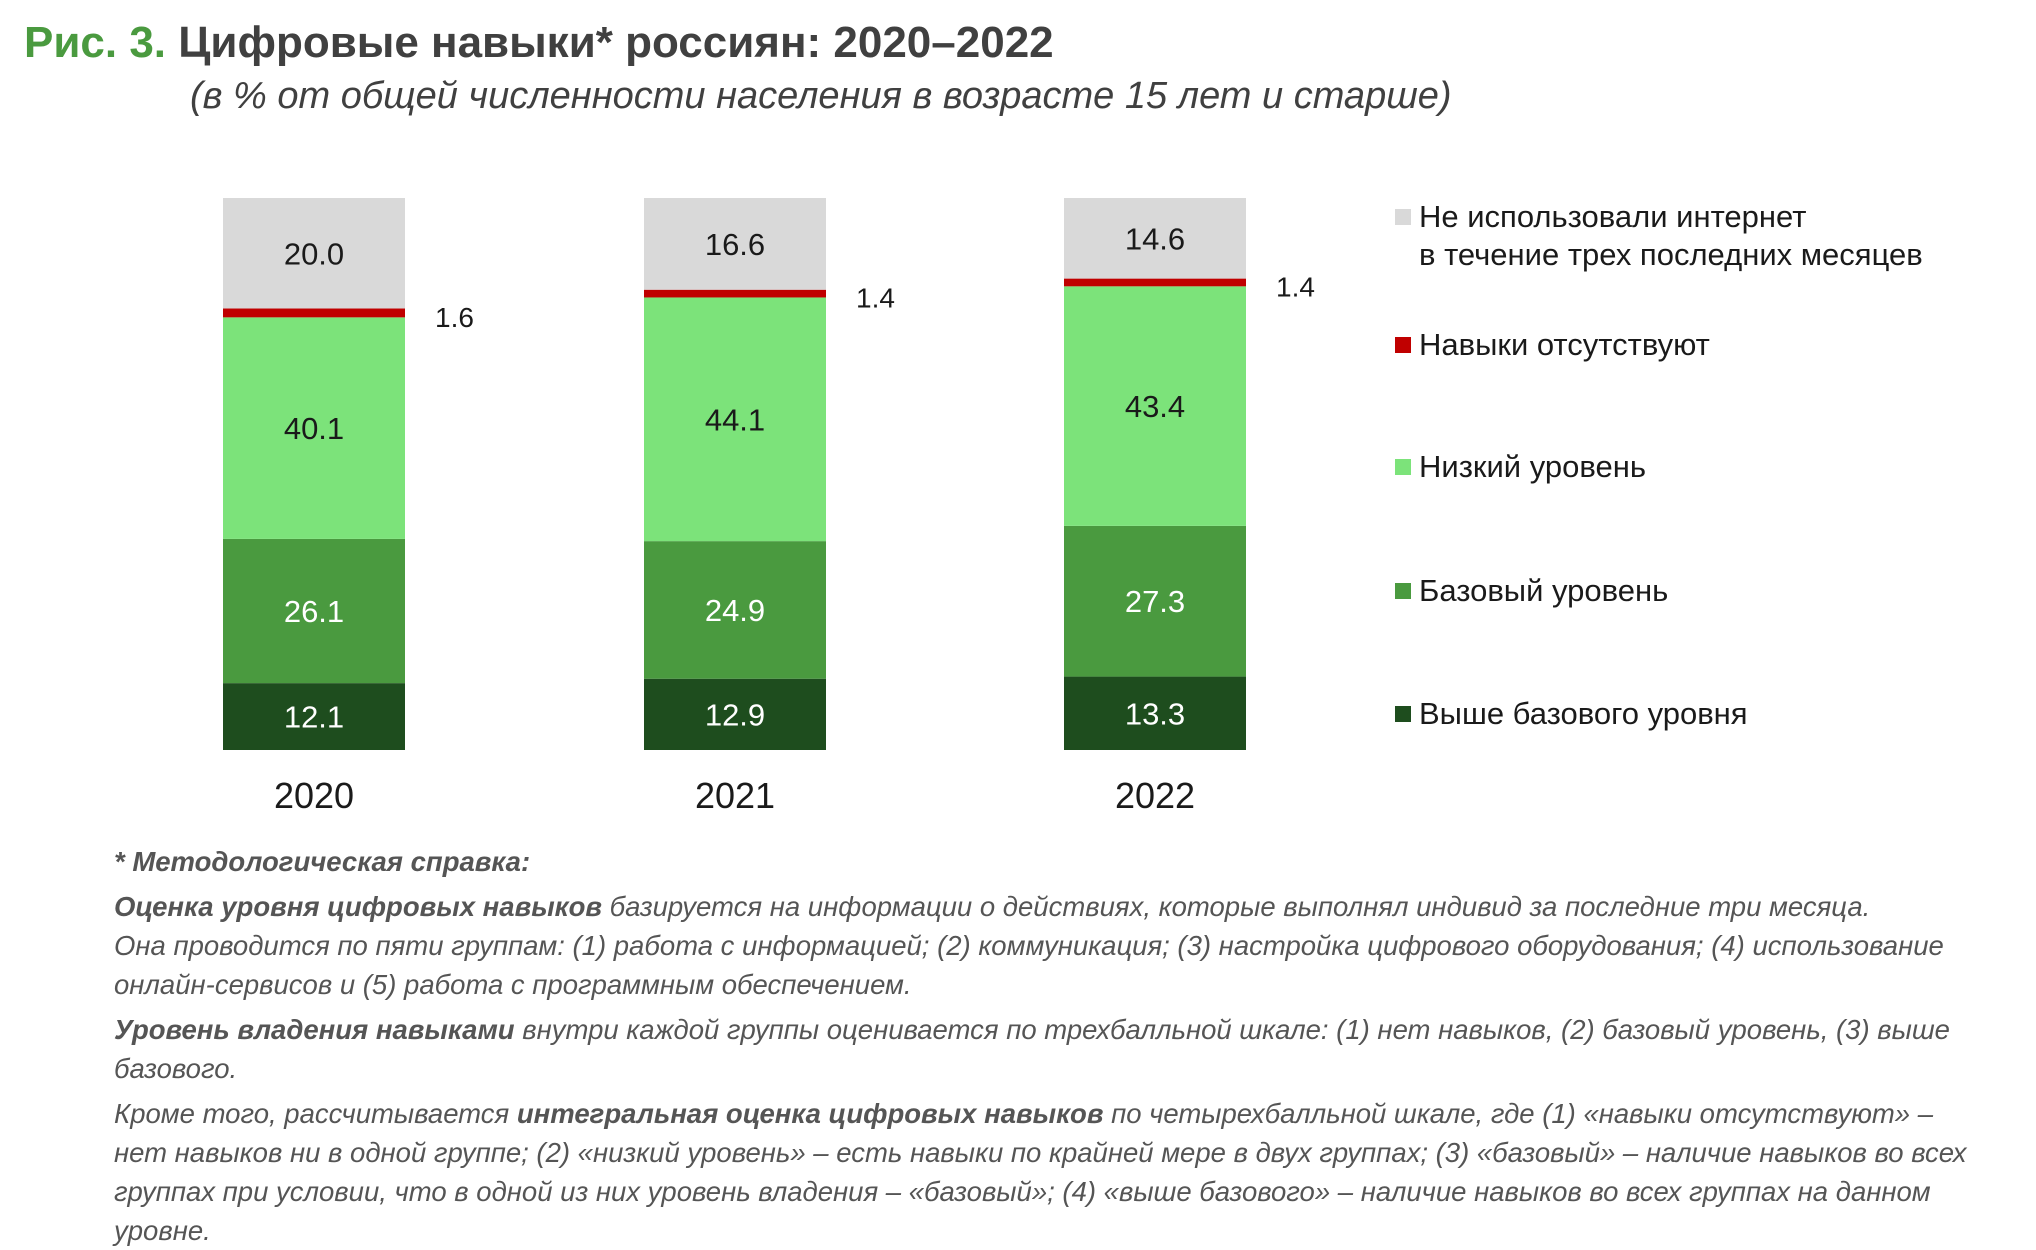 The image size is (2036, 1250). I want to click on data-label-no_skills-2020: 1.6, so click(454, 317).